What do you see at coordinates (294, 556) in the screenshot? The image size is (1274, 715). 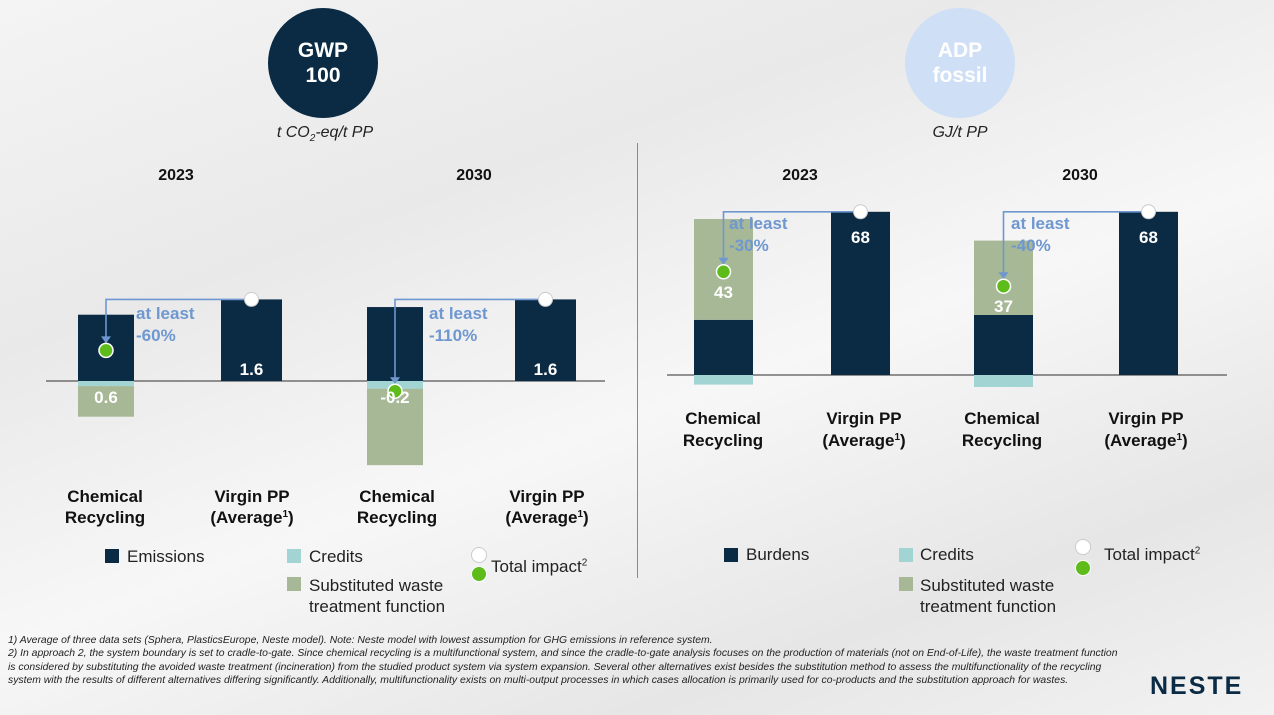 I see `legend-credits-swatch` at bounding box center [294, 556].